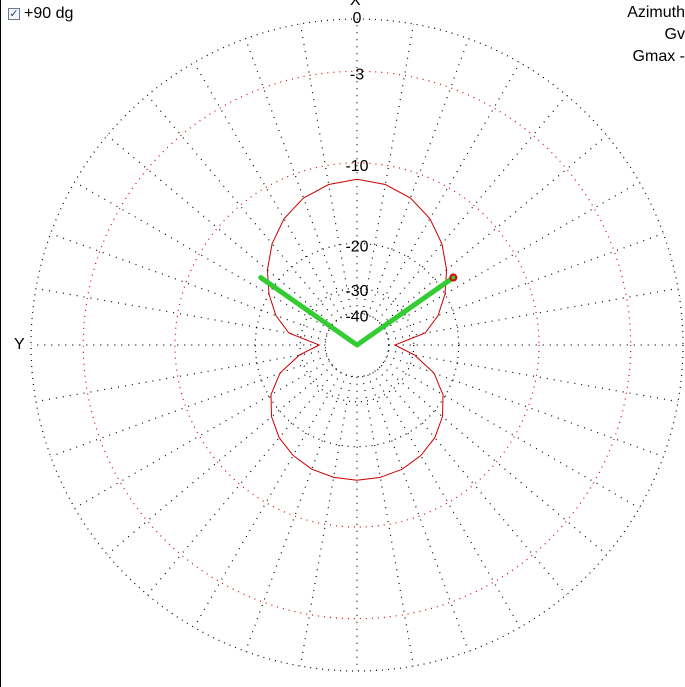  Describe the element at coordinates (49, 13) in the screenshot. I see `plus90-label: +90 dg` at that location.